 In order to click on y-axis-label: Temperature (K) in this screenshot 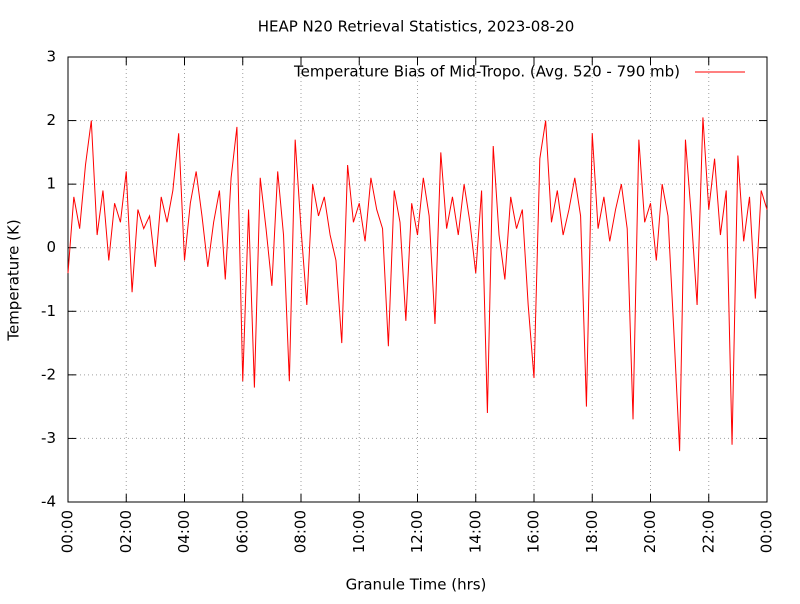, I will do `click(14, 280)`.